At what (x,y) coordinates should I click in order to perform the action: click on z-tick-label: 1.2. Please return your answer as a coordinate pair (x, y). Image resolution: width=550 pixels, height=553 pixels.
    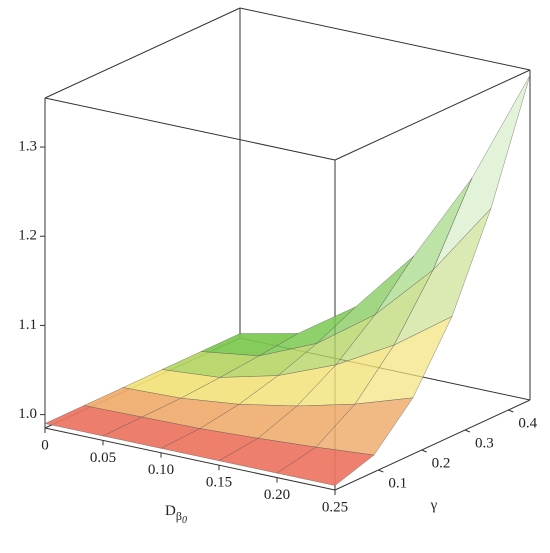
    Looking at the image, I should click on (27, 236).